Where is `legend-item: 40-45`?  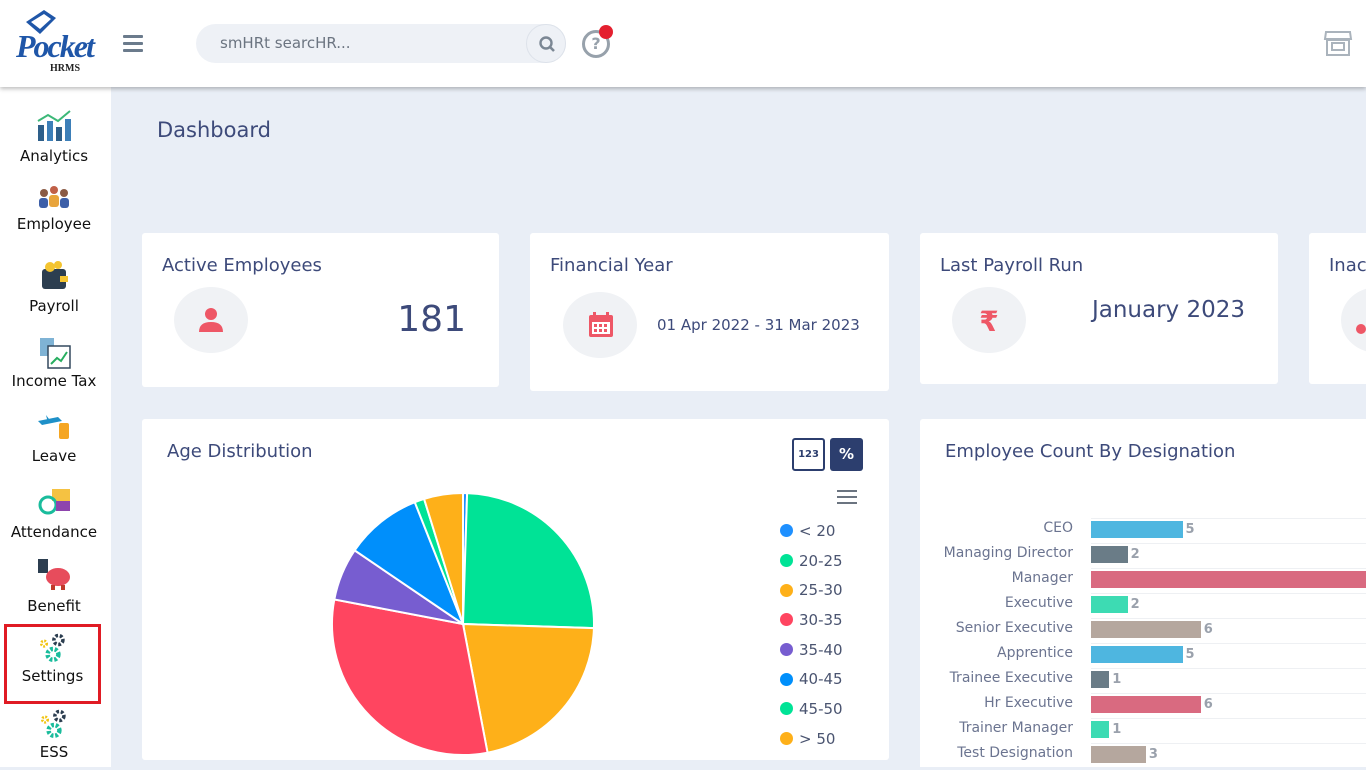 legend-item: 40-45 is located at coordinates (811, 679).